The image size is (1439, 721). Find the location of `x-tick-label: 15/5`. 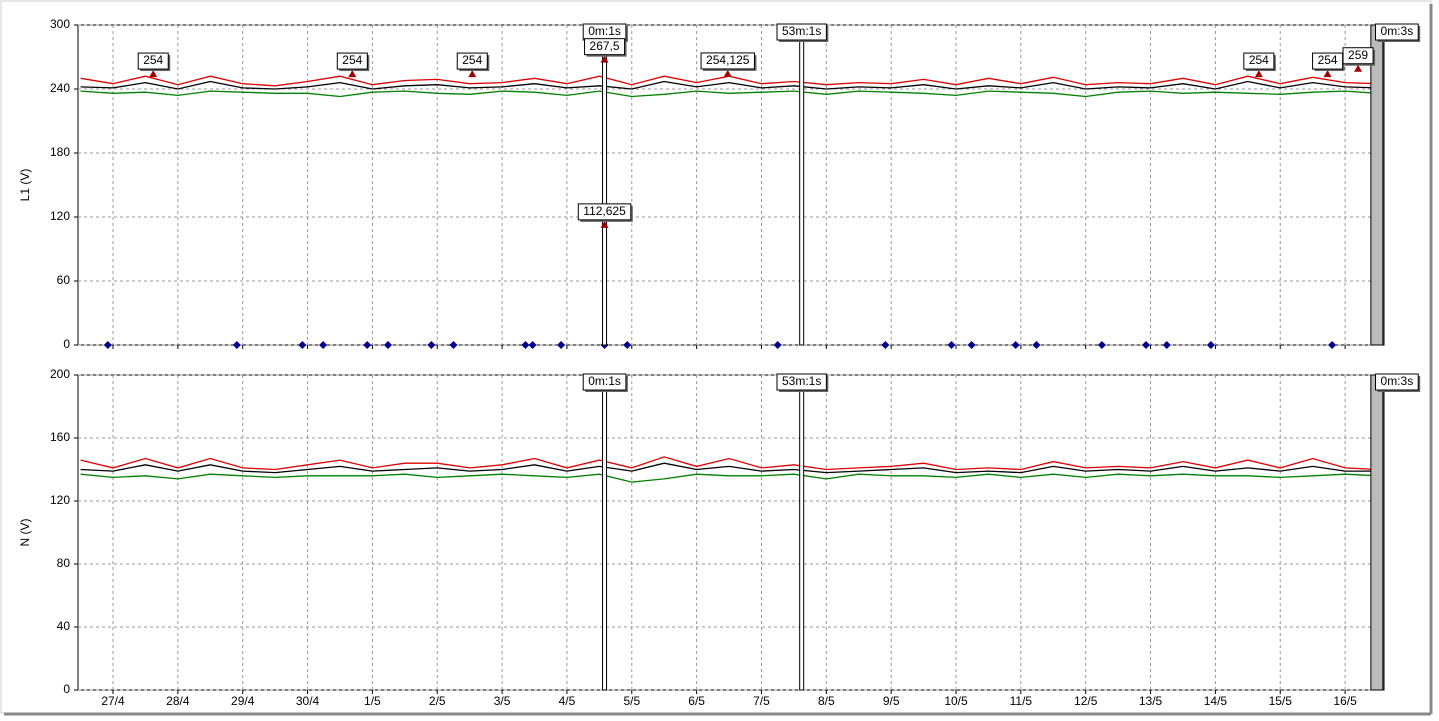

x-tick-label: 15/5 is located at coordinates (1281, 701).